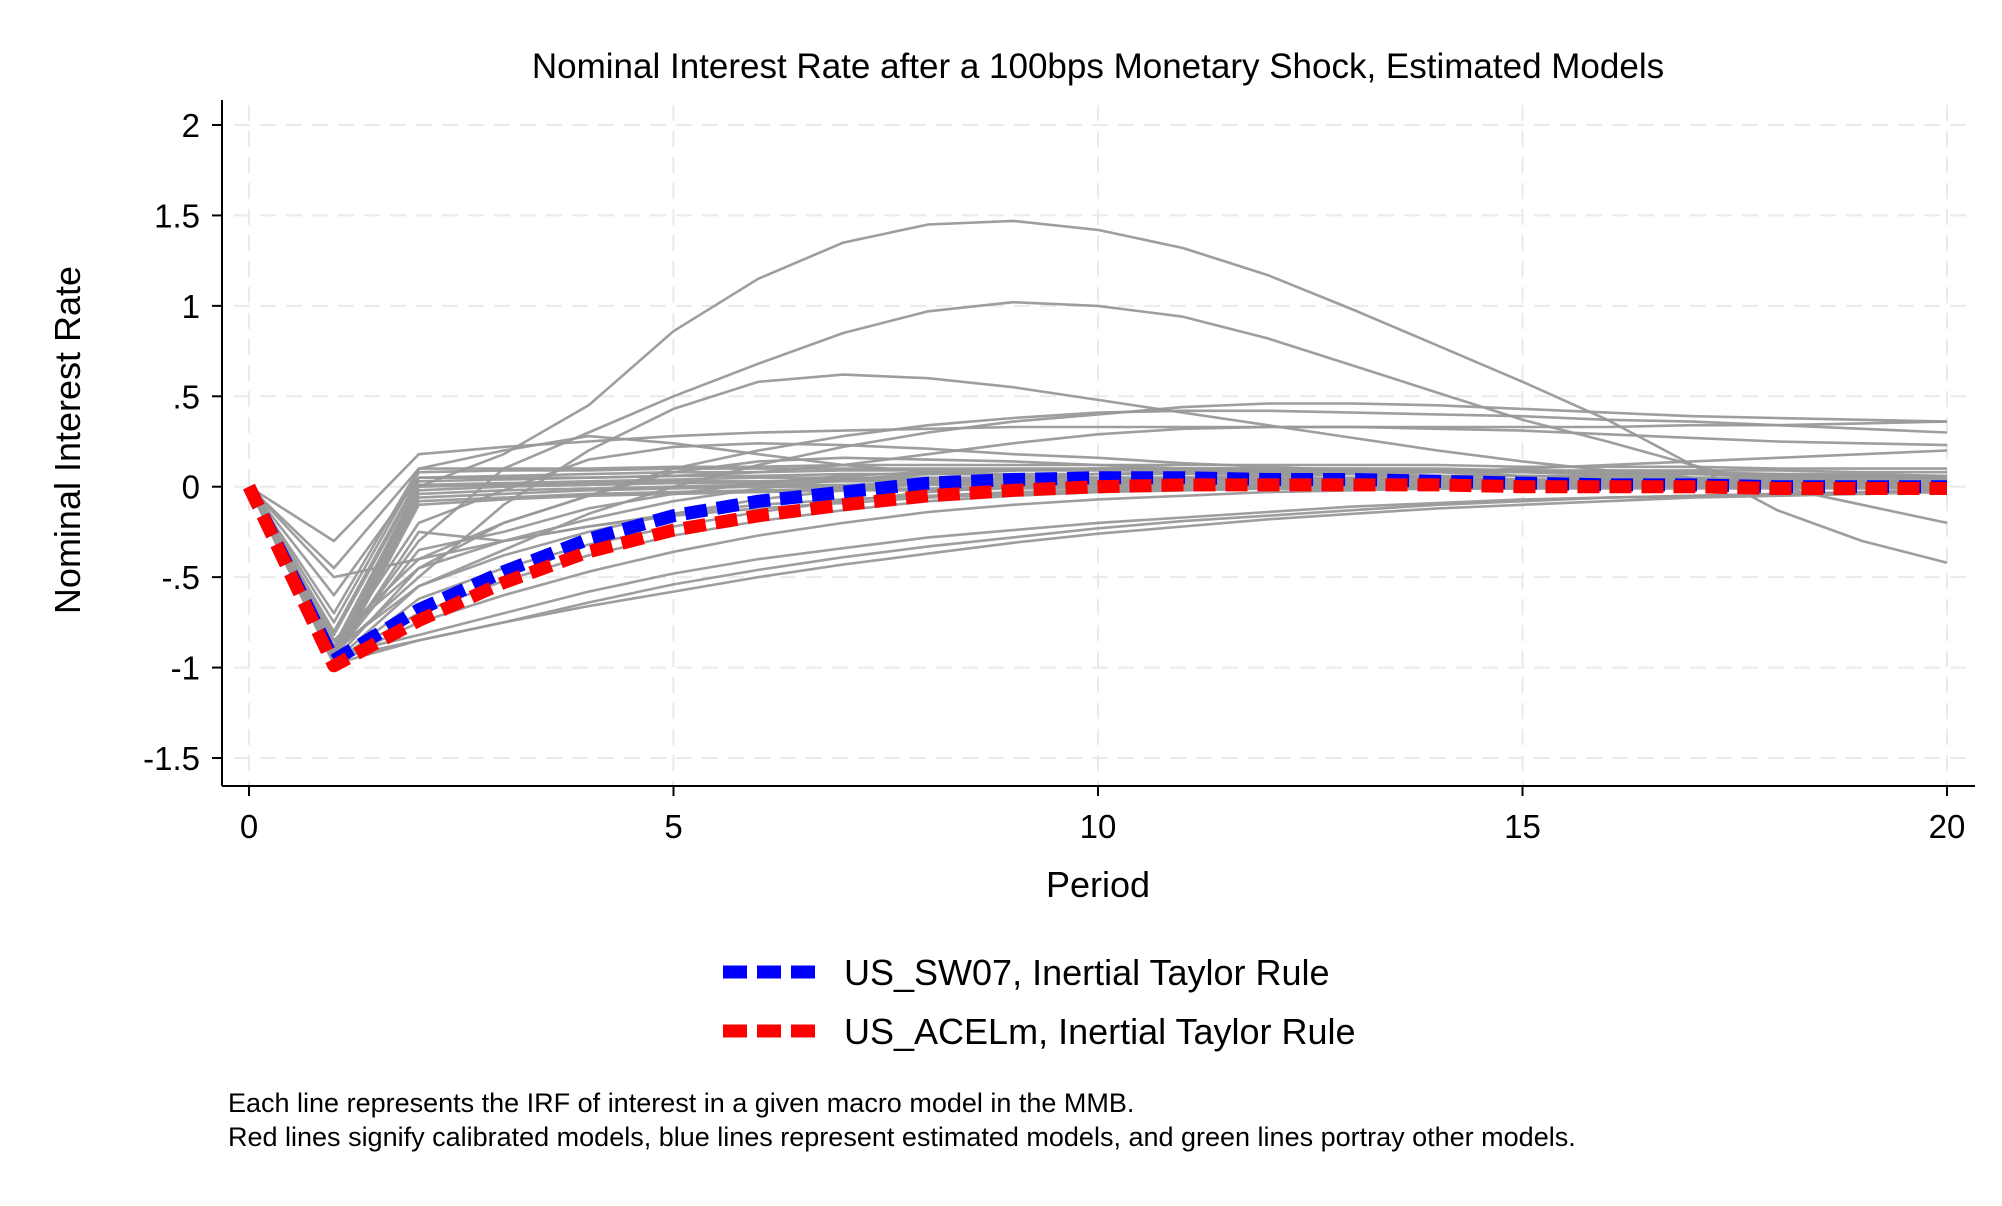 This screenshot has height=1206, width=2002. Describe the element at coordinates (1098, 884) in the screenshot. I see `x-axis-label: Period` at that location.